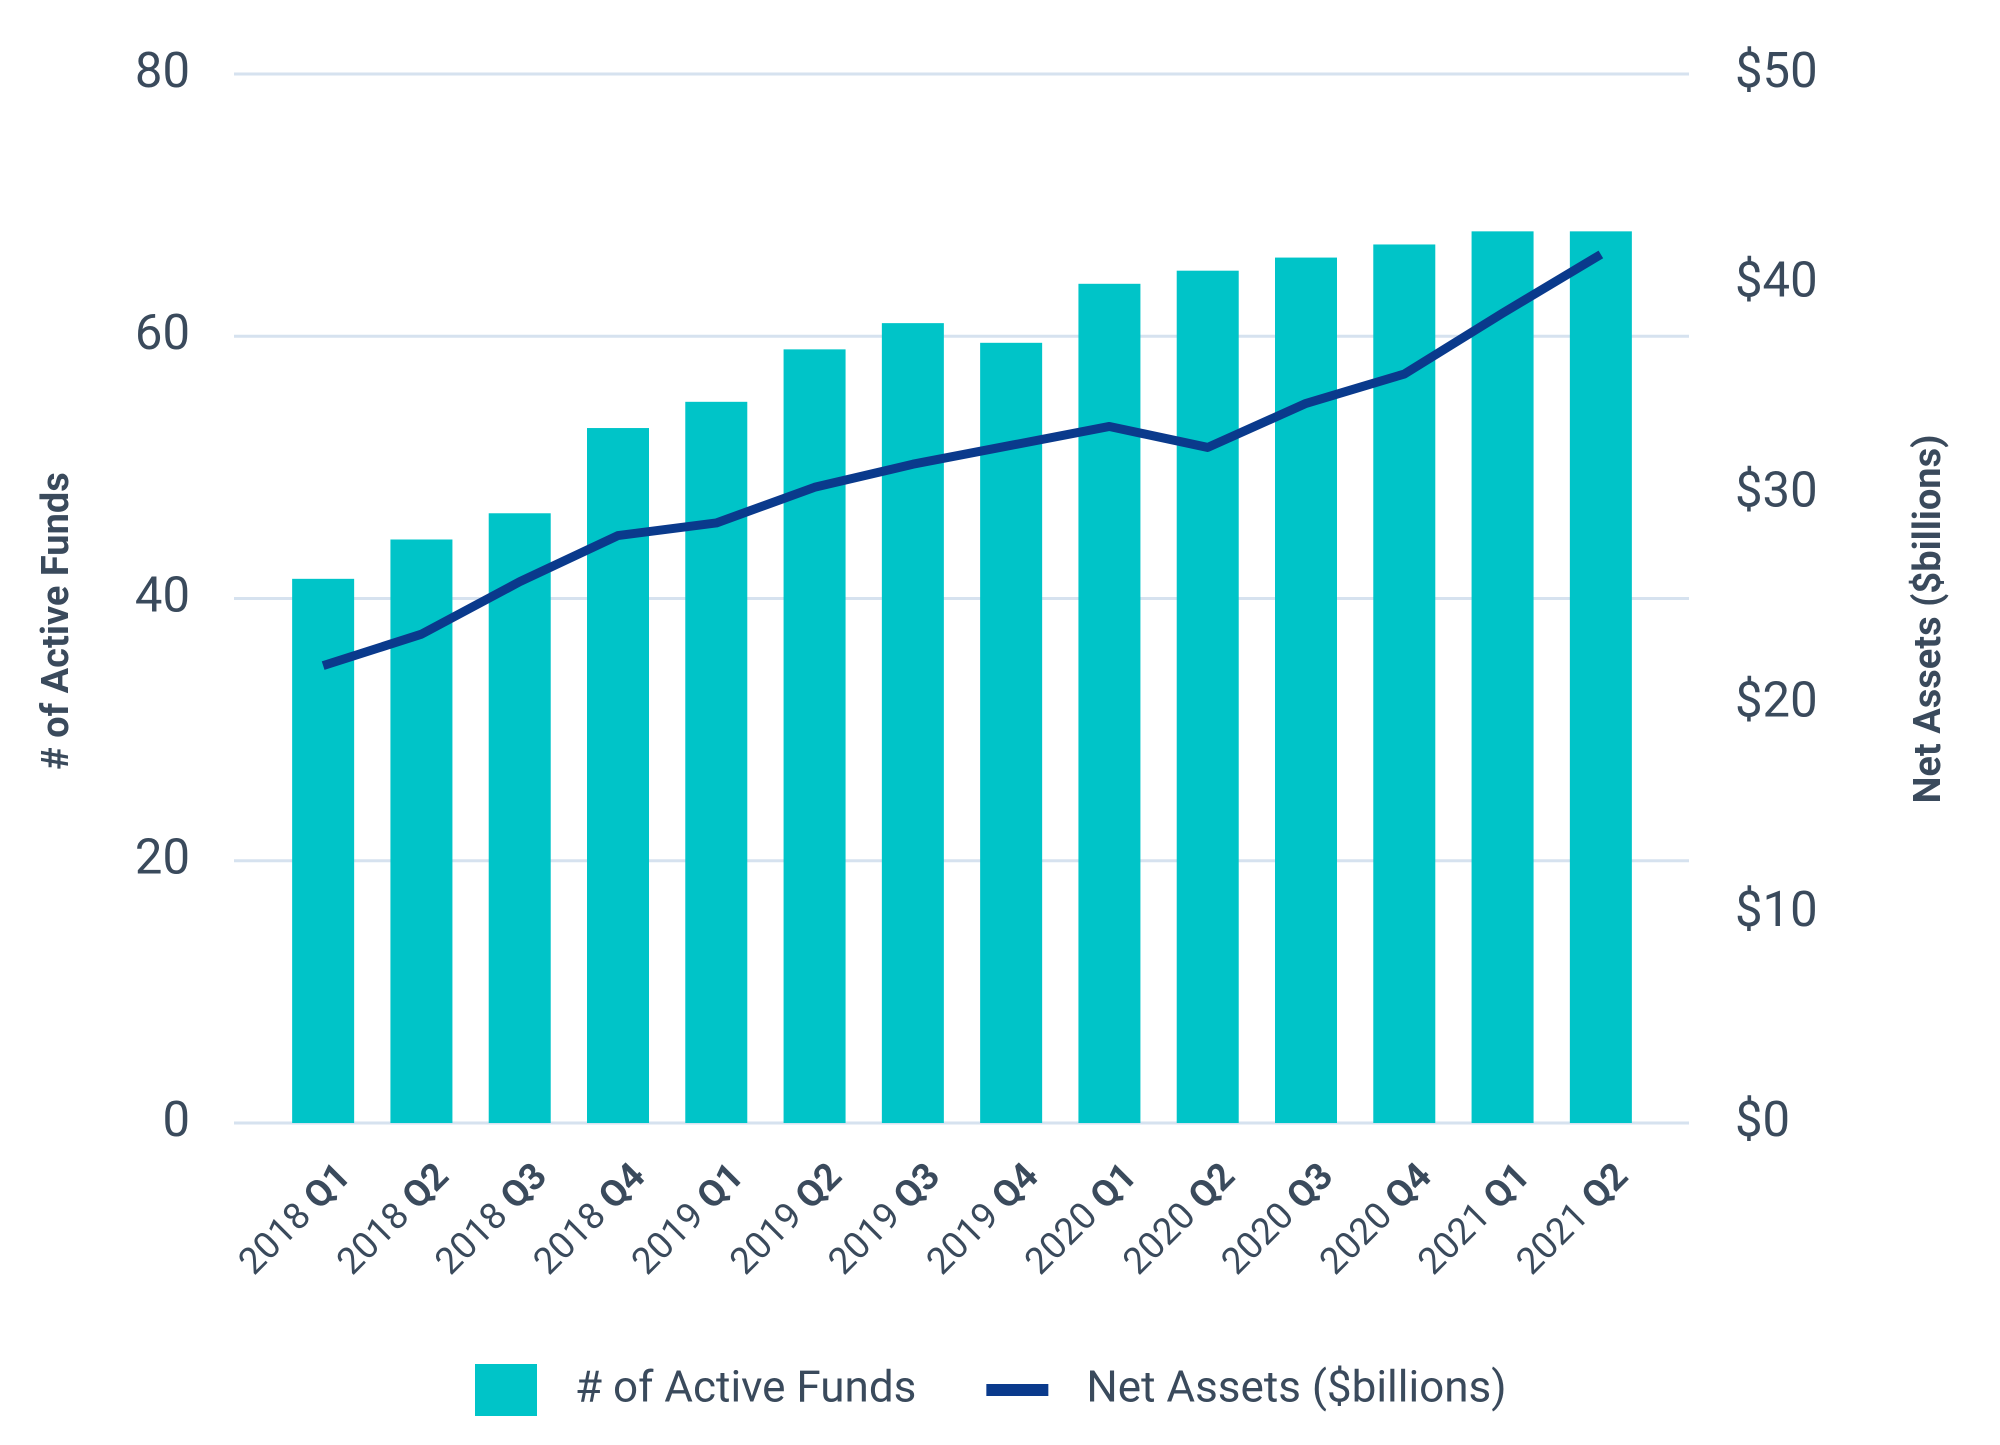 Image resolution: width=2000 pixels, height=1445 pixels. What do you see at coordinates (162, 70) in the screenshot?
I see `y-tick-label: 80` at bounding box center [162, 70].